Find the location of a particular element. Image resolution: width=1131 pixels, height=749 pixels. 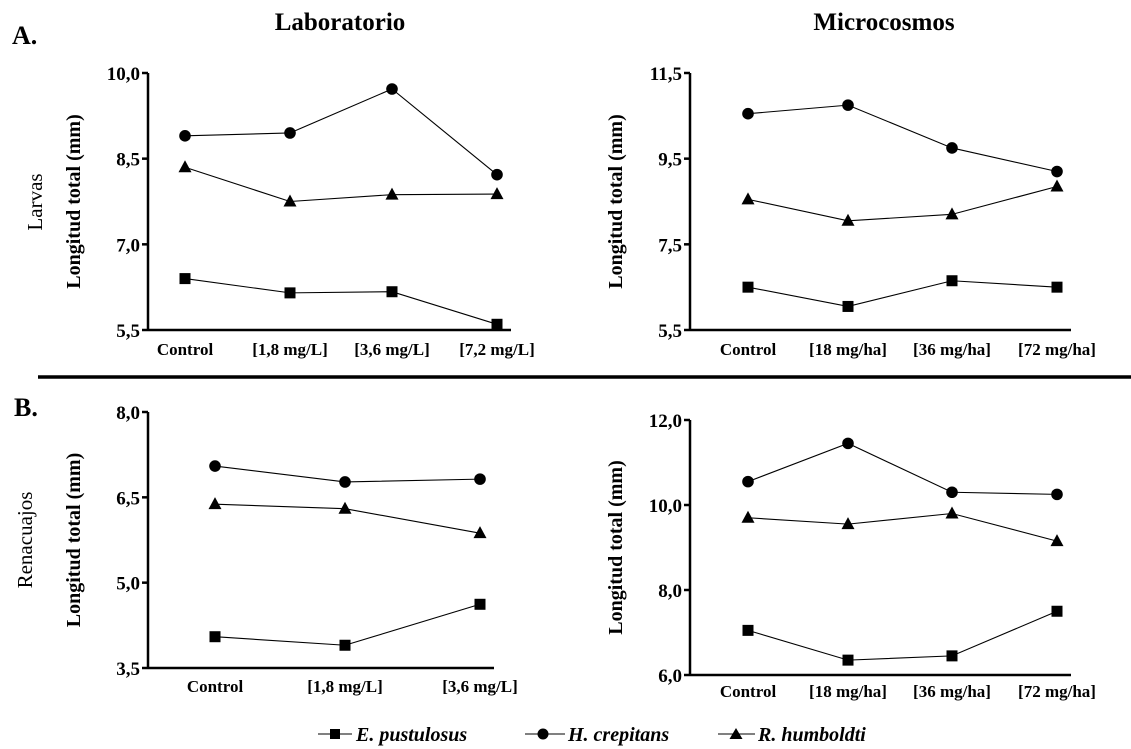

row-label-renacuajos: Renacuajos is located at coordinates (25, 540).